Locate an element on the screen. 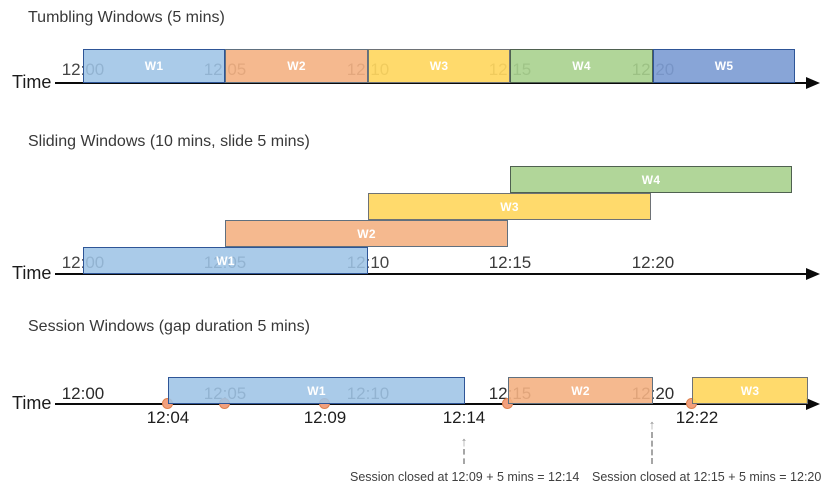 This screenshot has width=829, height=498. session-close-pointer-2: ↑ is located at coordinates (652, 441).